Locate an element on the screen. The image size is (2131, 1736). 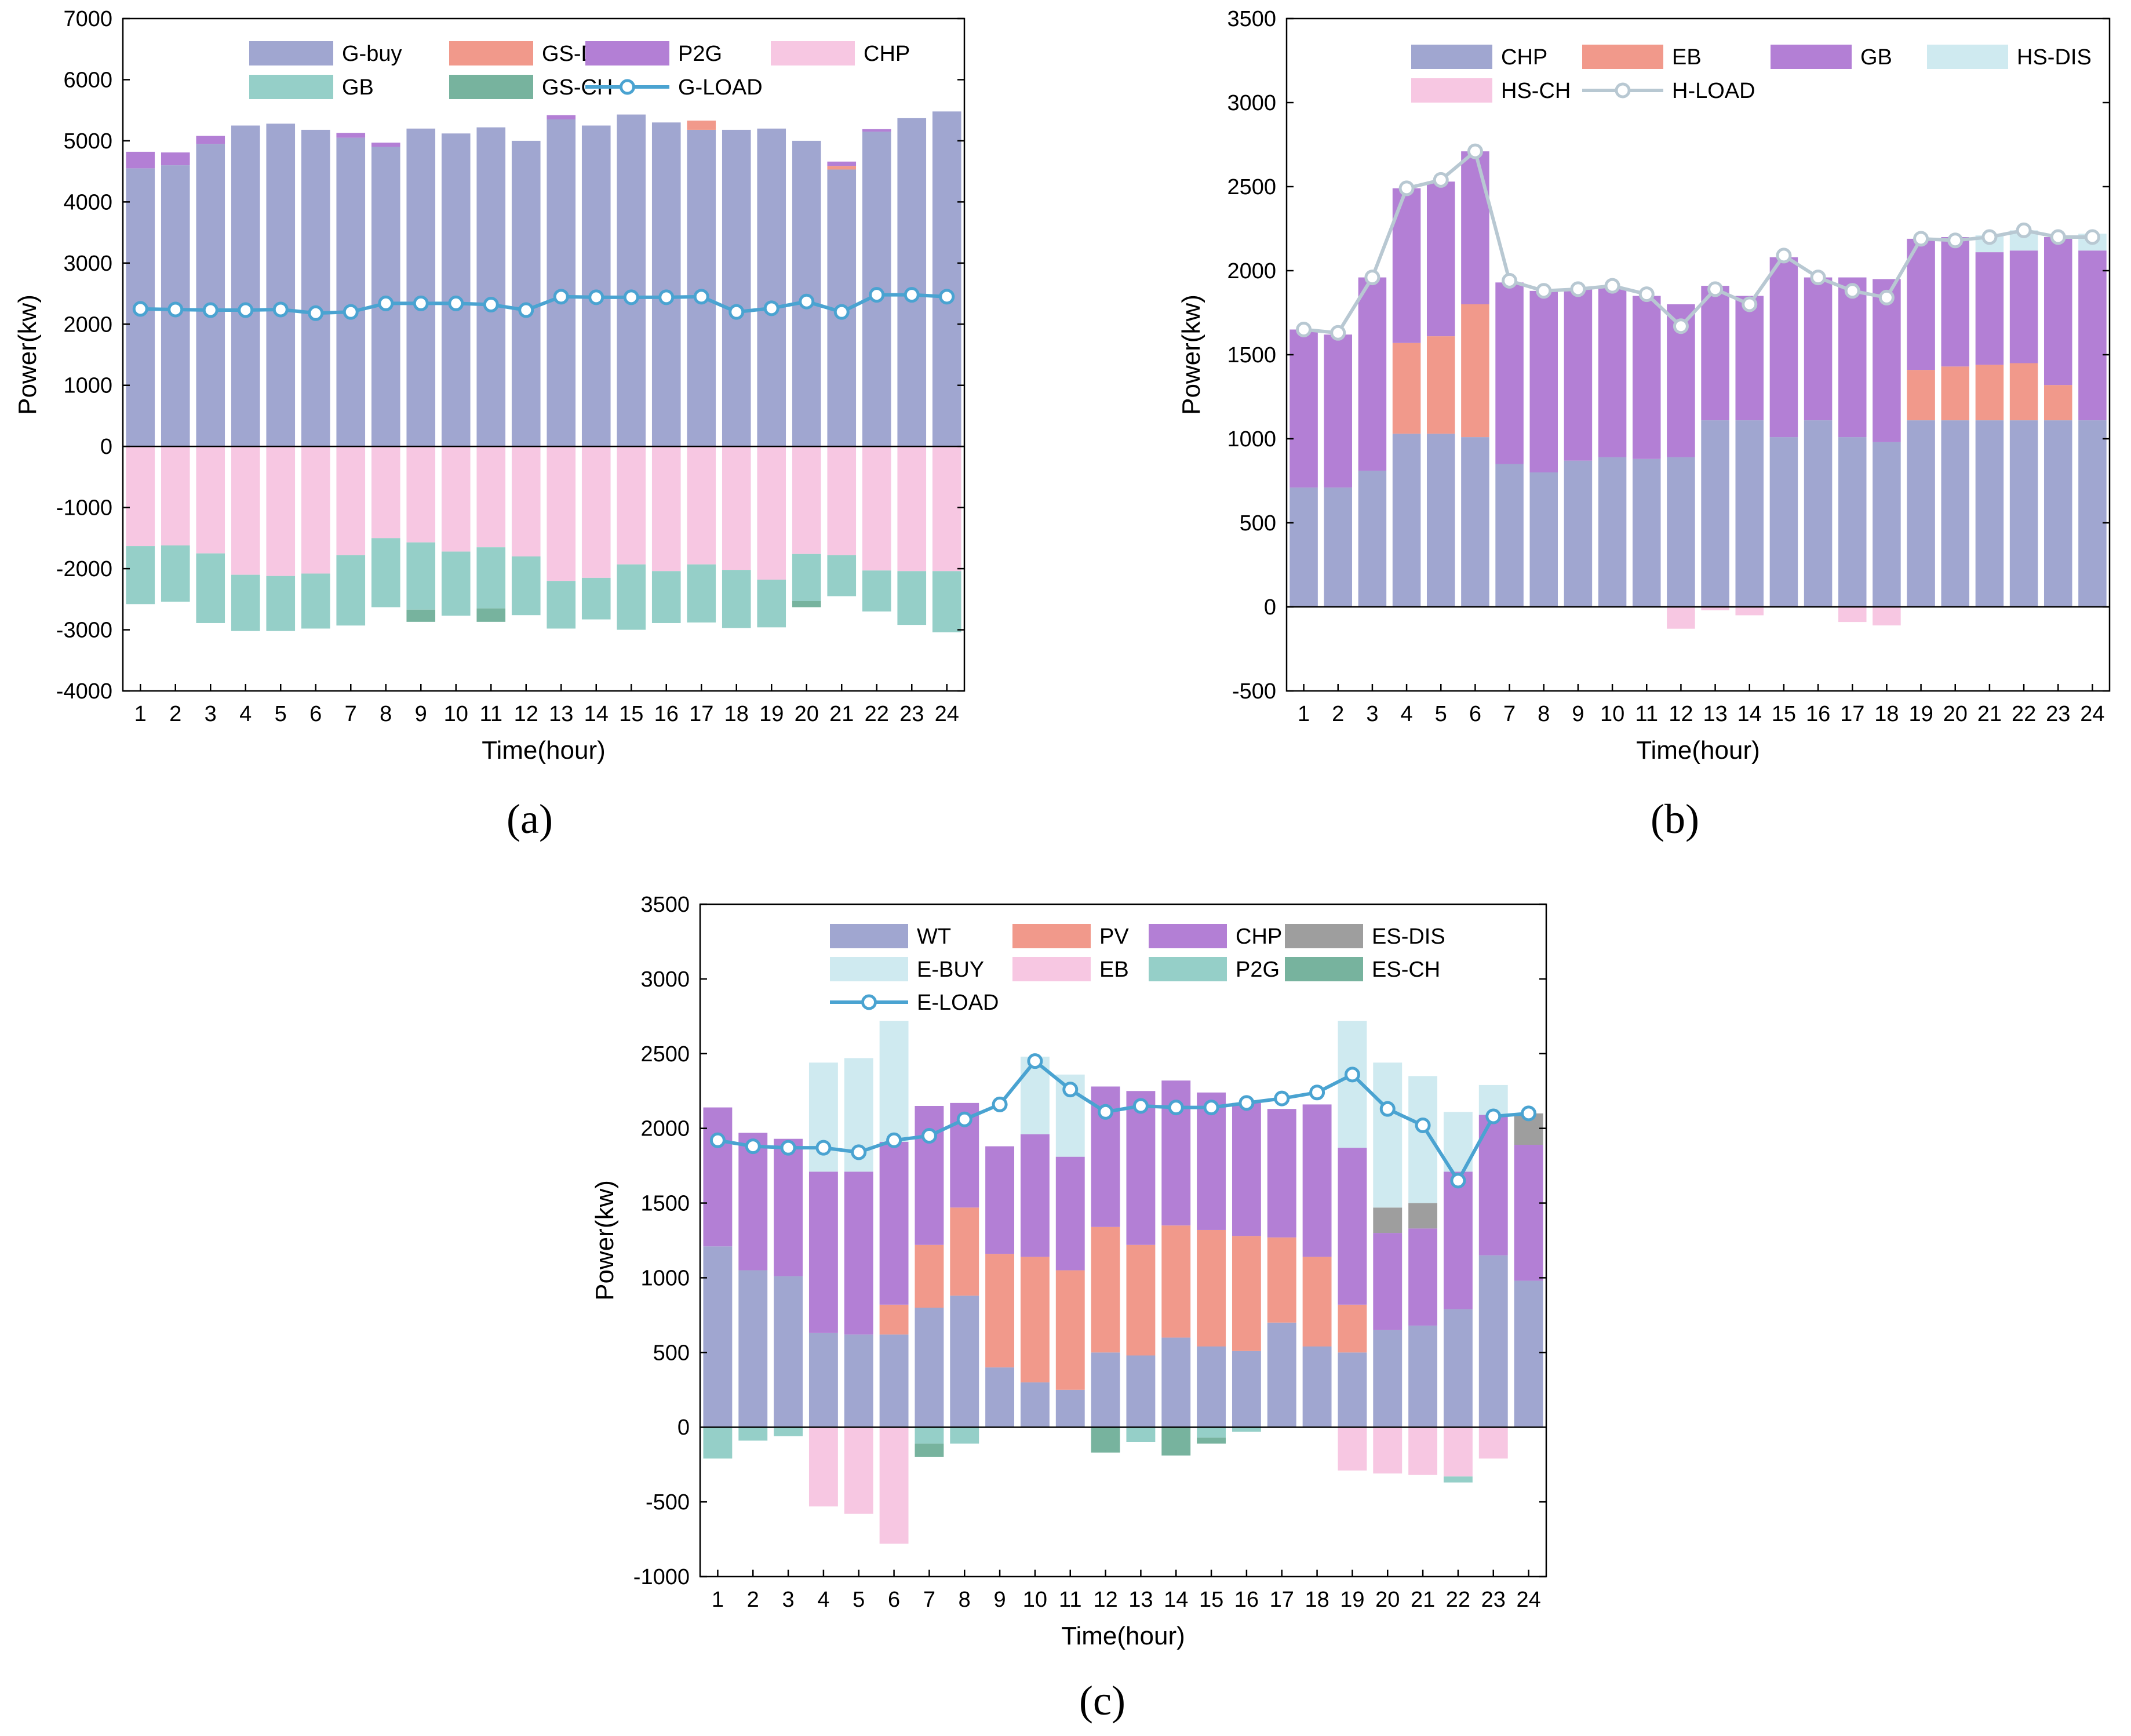
x-tick-label: 2 is located at coordinates (175, 714).